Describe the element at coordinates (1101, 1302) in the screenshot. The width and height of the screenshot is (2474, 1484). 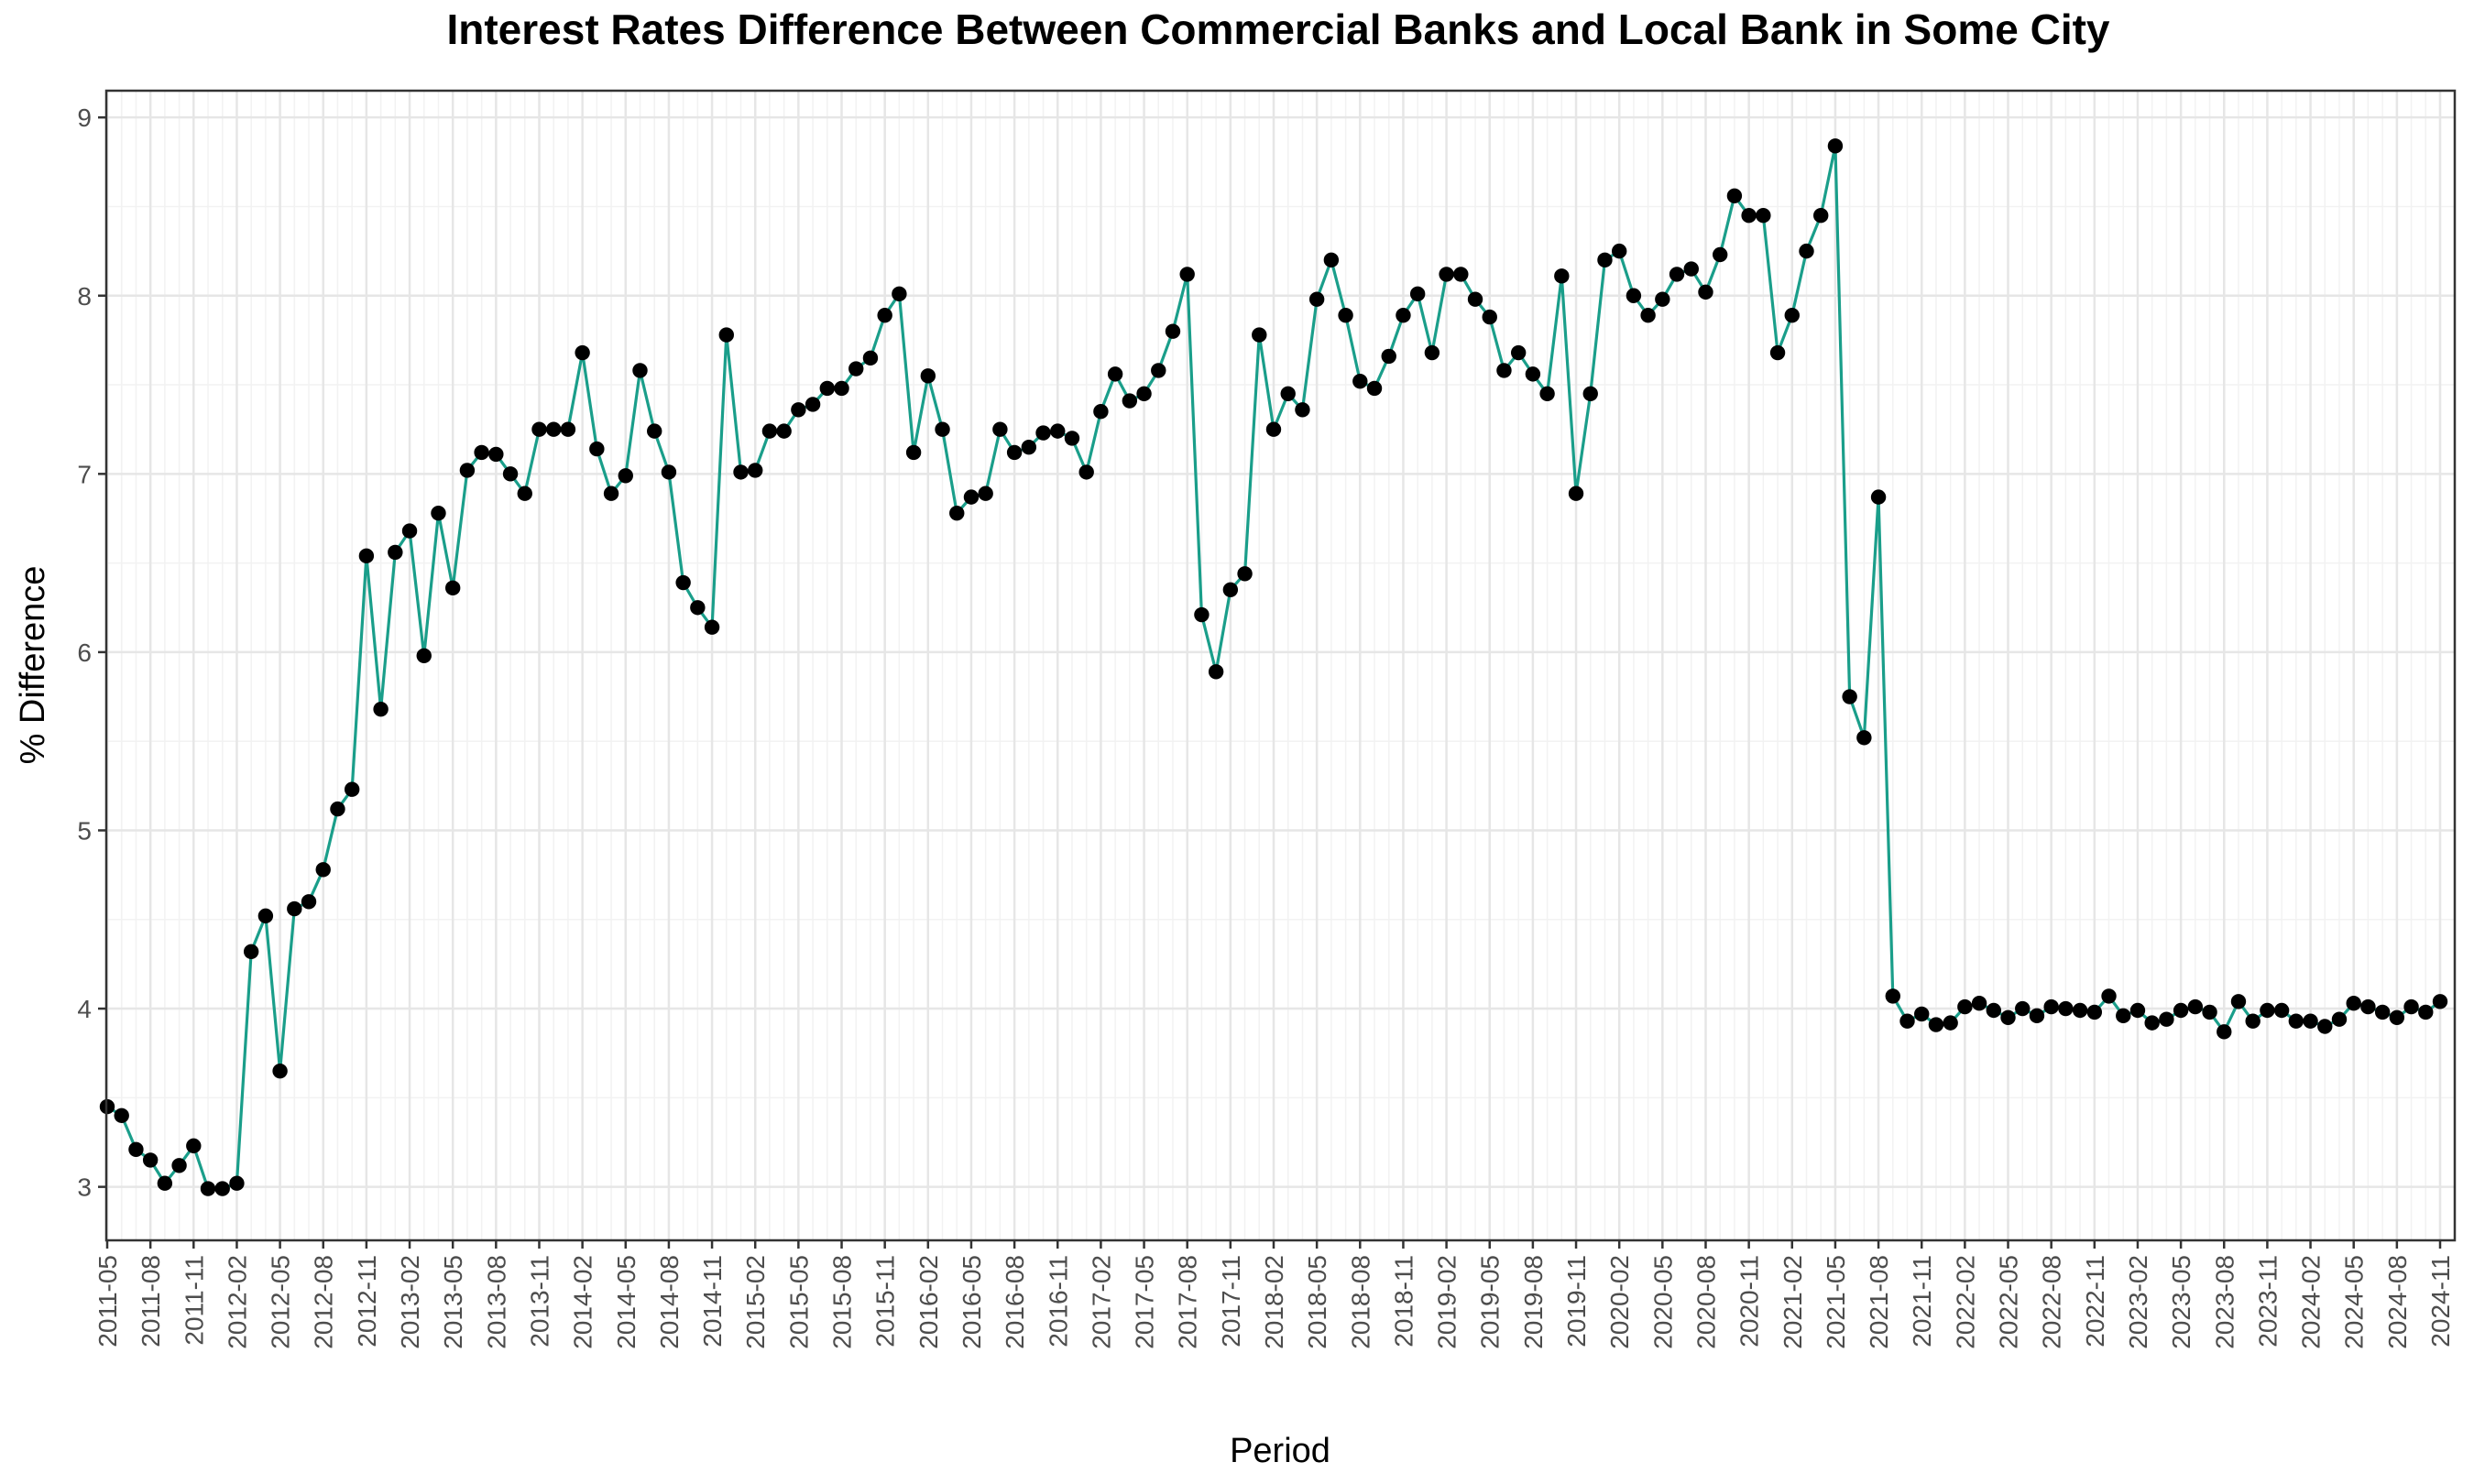
I see `x-tick-label: 2017-02` at that location.